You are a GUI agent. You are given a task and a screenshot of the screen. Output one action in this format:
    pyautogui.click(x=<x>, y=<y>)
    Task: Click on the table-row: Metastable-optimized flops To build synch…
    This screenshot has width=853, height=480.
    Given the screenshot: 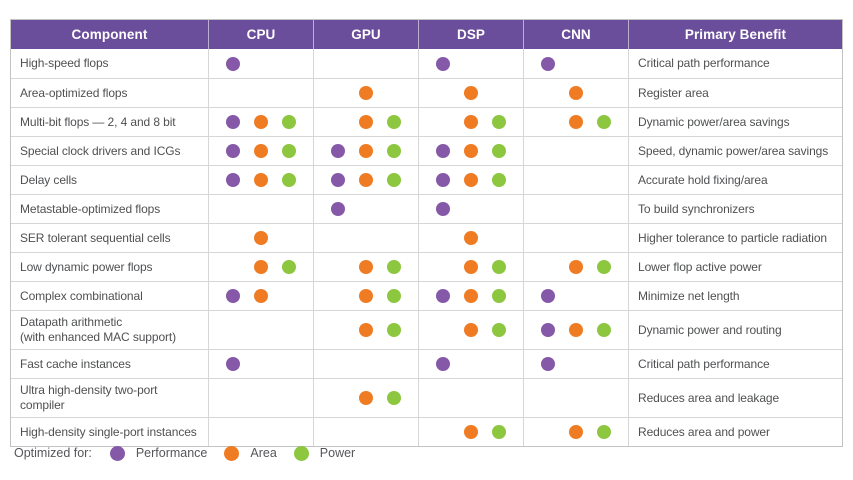 What is the action you would take?
    pyautogui.click(x=426, y=208)
    